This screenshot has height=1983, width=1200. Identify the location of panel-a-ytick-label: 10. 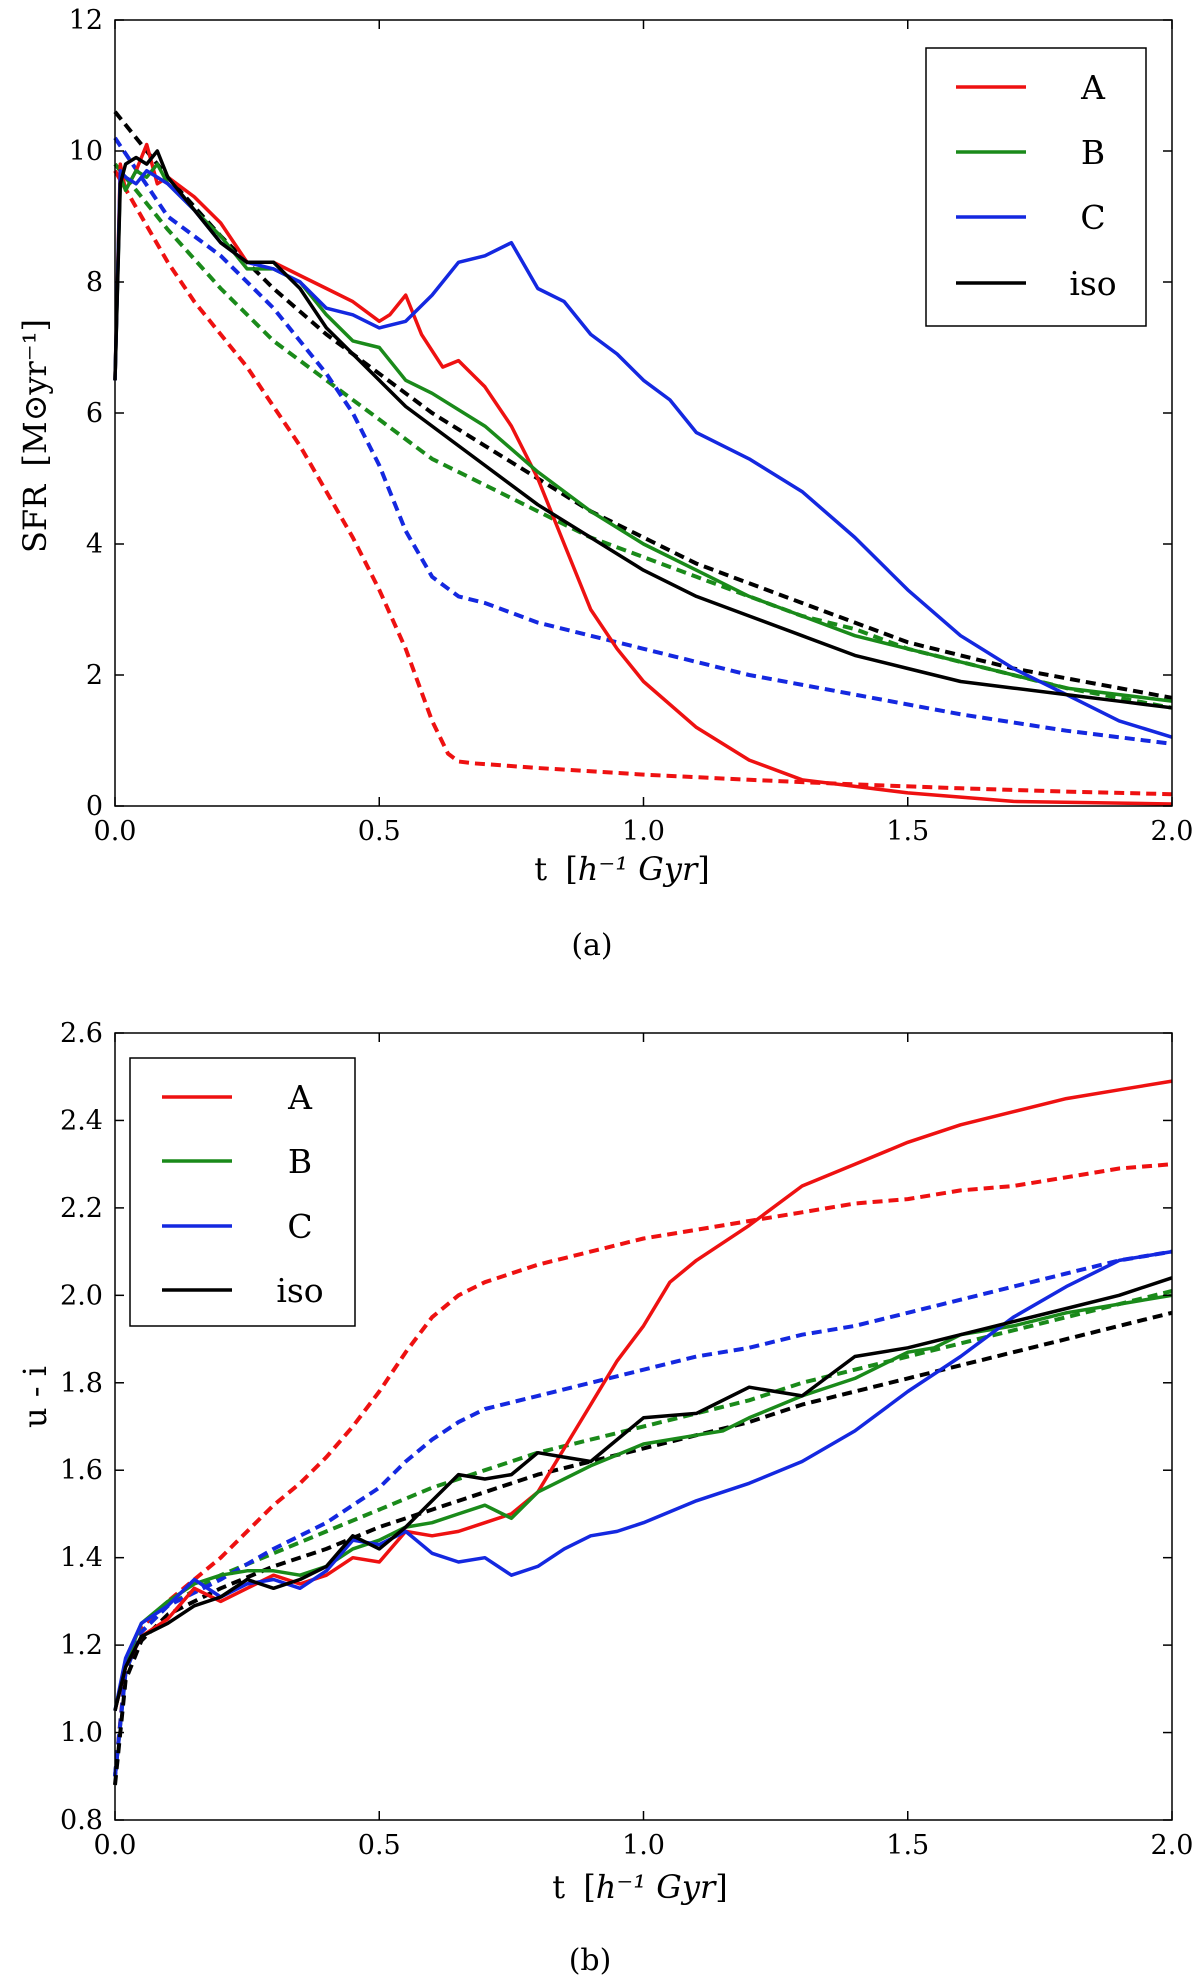
(86, 151).